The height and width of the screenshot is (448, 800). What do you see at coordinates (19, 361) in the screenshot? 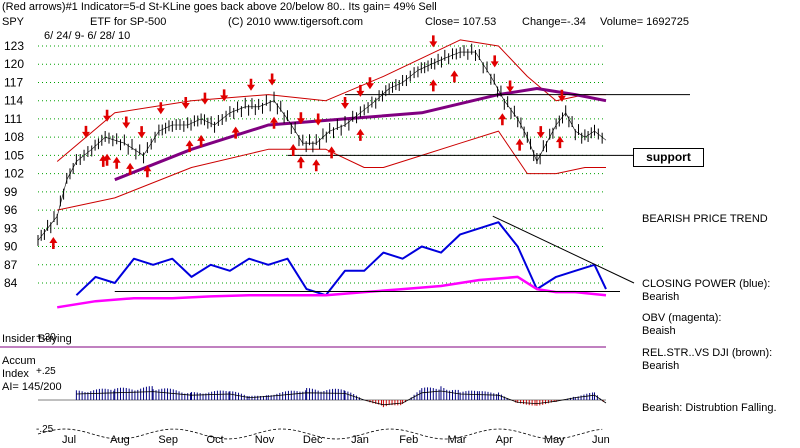
I see `accum-title: Accum` at bounding box center [19, 361].